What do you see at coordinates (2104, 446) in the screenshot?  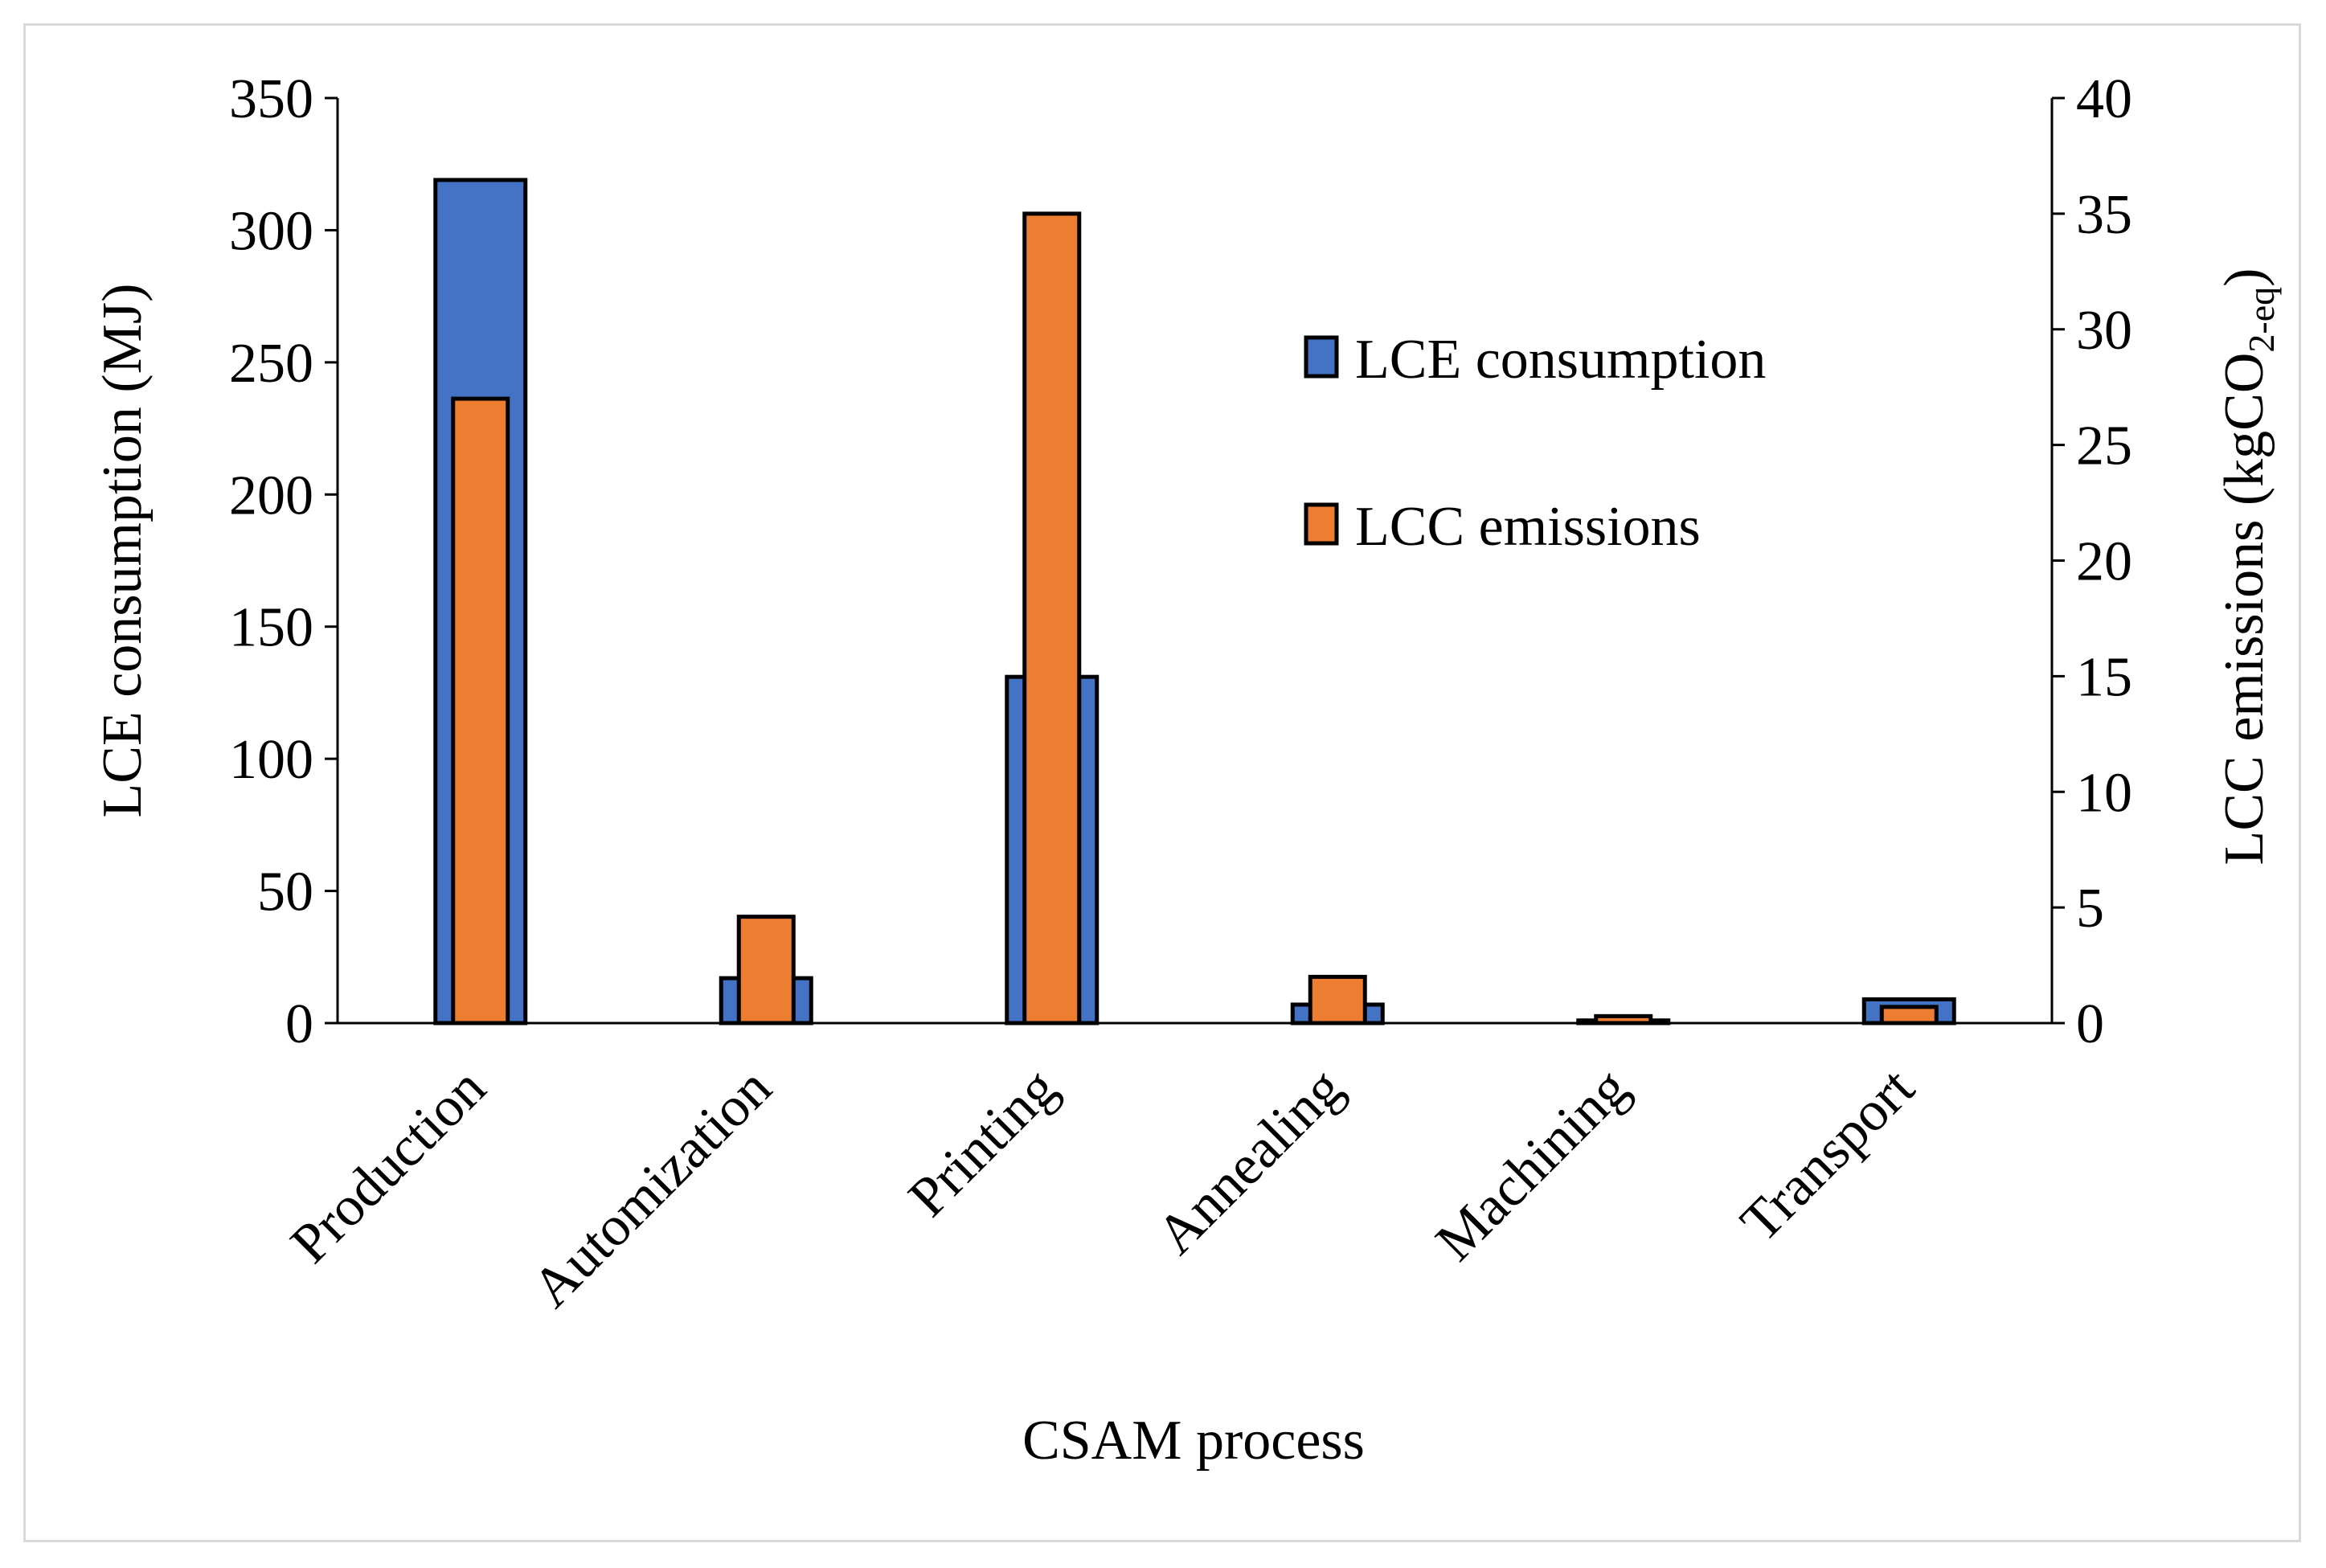 I see `y-right-tick-label: 25` at bounding box center [2104, 446].